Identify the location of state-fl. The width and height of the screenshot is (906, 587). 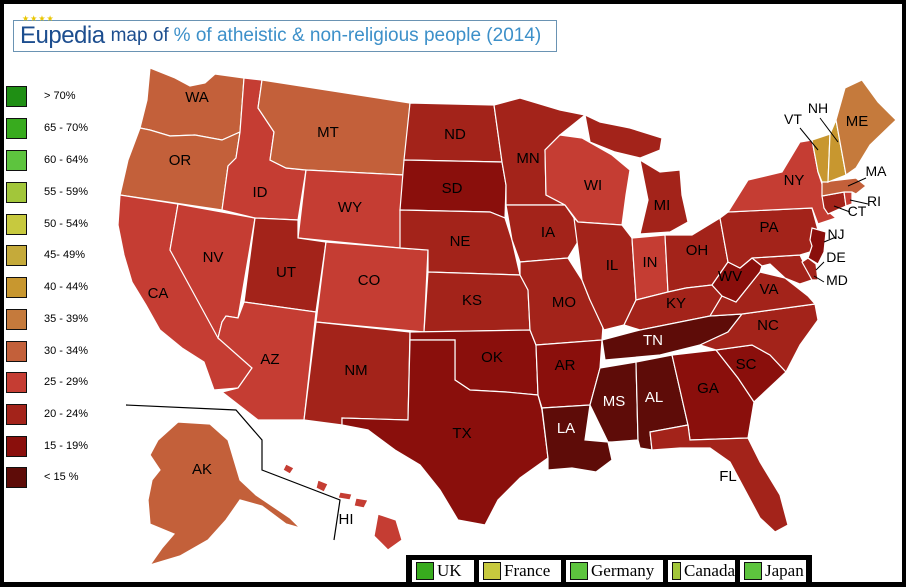
(719, 478).